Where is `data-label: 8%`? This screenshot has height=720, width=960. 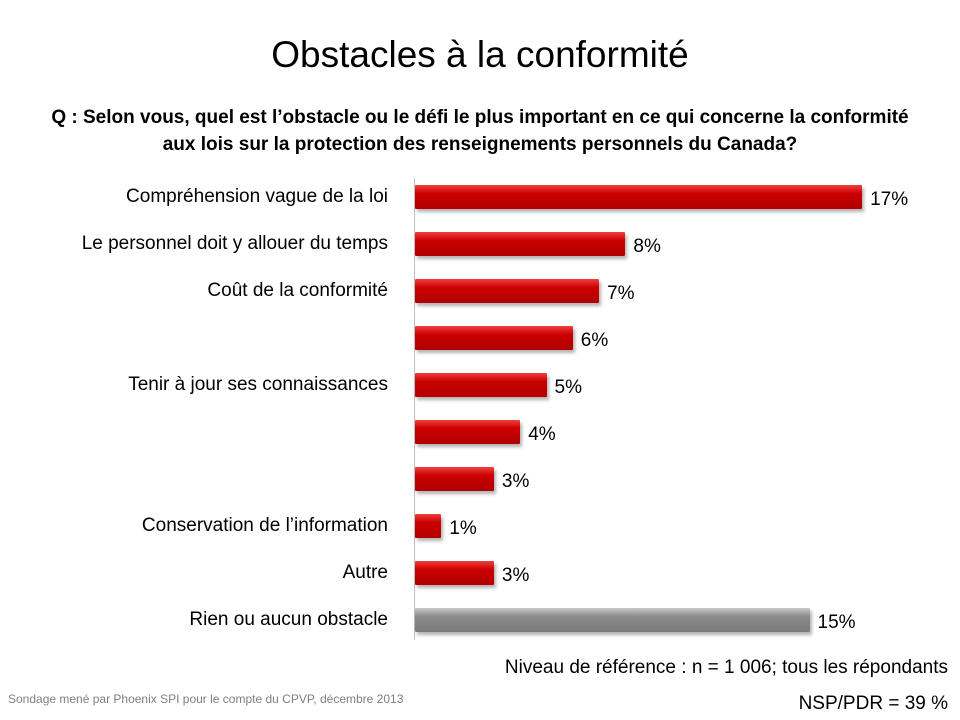 data-label: 8% is located at coordinates (647, 246).